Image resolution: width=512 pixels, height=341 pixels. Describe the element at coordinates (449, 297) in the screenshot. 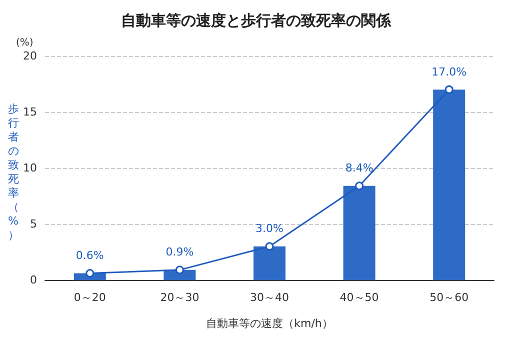

I see `x-tick-label: 50～60` at that location.